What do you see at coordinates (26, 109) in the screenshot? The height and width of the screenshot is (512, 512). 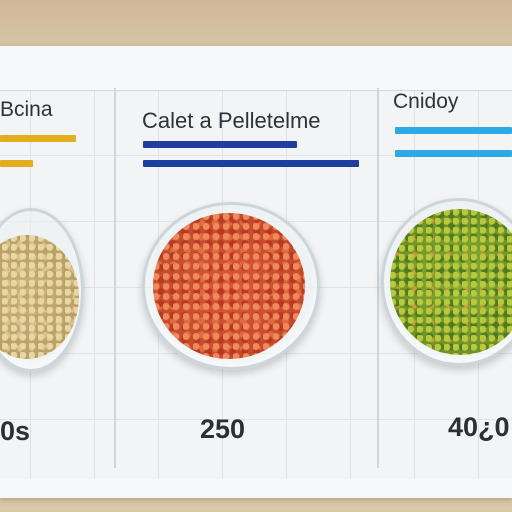 I see `column-title: Bcina` at bounding box center [26, 109].